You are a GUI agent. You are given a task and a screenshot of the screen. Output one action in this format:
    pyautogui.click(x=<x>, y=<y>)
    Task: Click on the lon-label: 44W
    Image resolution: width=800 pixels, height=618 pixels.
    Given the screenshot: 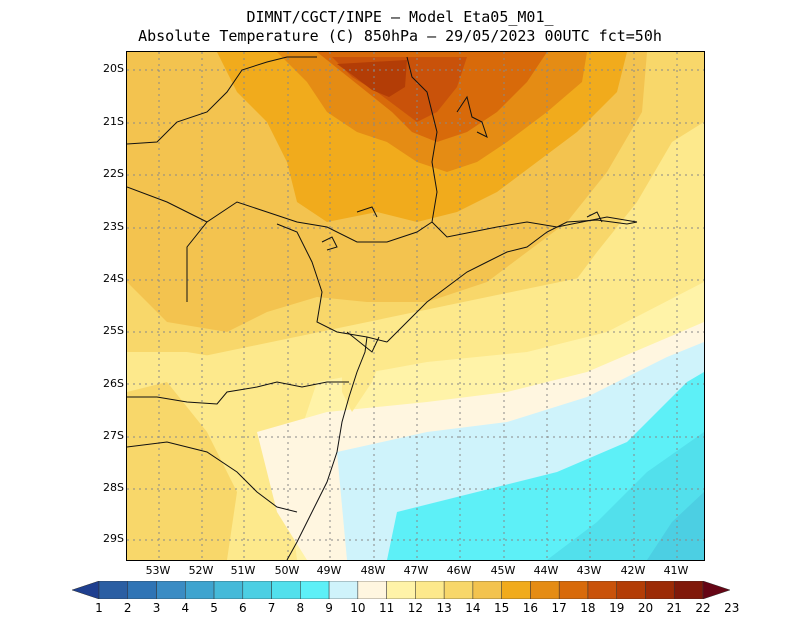 What is the action you would take?
    pyautogui.click(x=546, y=570)
    